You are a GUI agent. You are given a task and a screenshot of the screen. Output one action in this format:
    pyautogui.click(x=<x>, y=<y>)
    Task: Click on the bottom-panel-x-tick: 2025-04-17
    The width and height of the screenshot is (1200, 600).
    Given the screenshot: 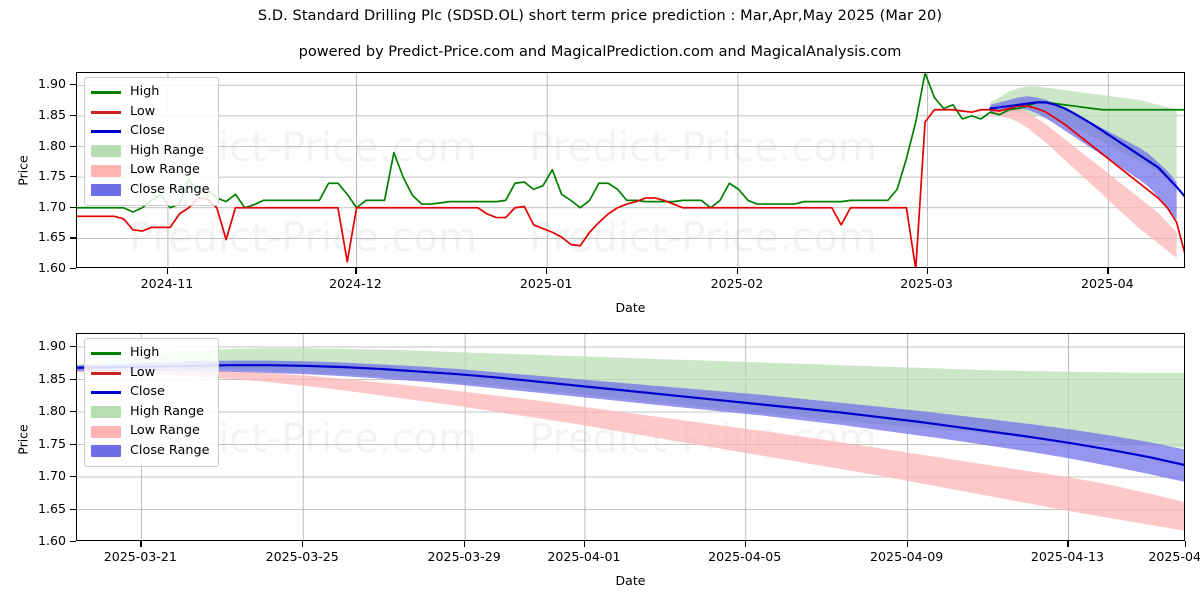 What is the action you would take?
    pyautogui.click(x=1174, y=556)
    